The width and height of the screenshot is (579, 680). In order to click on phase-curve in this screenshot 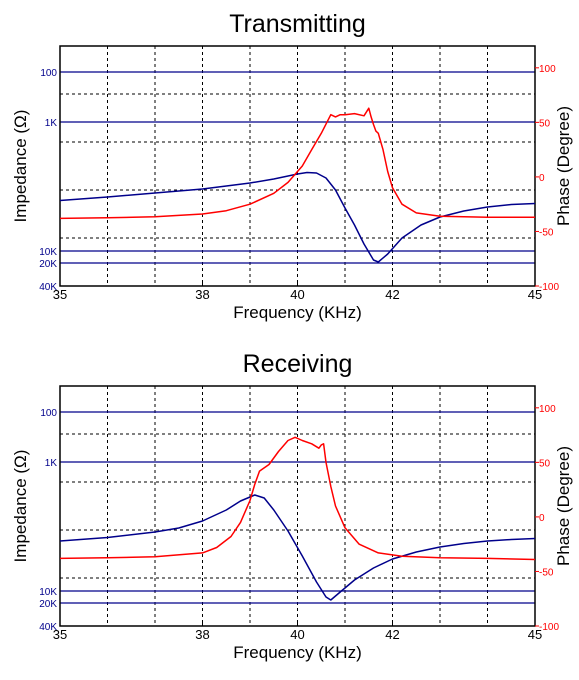, I will do `click(297, 163)`.